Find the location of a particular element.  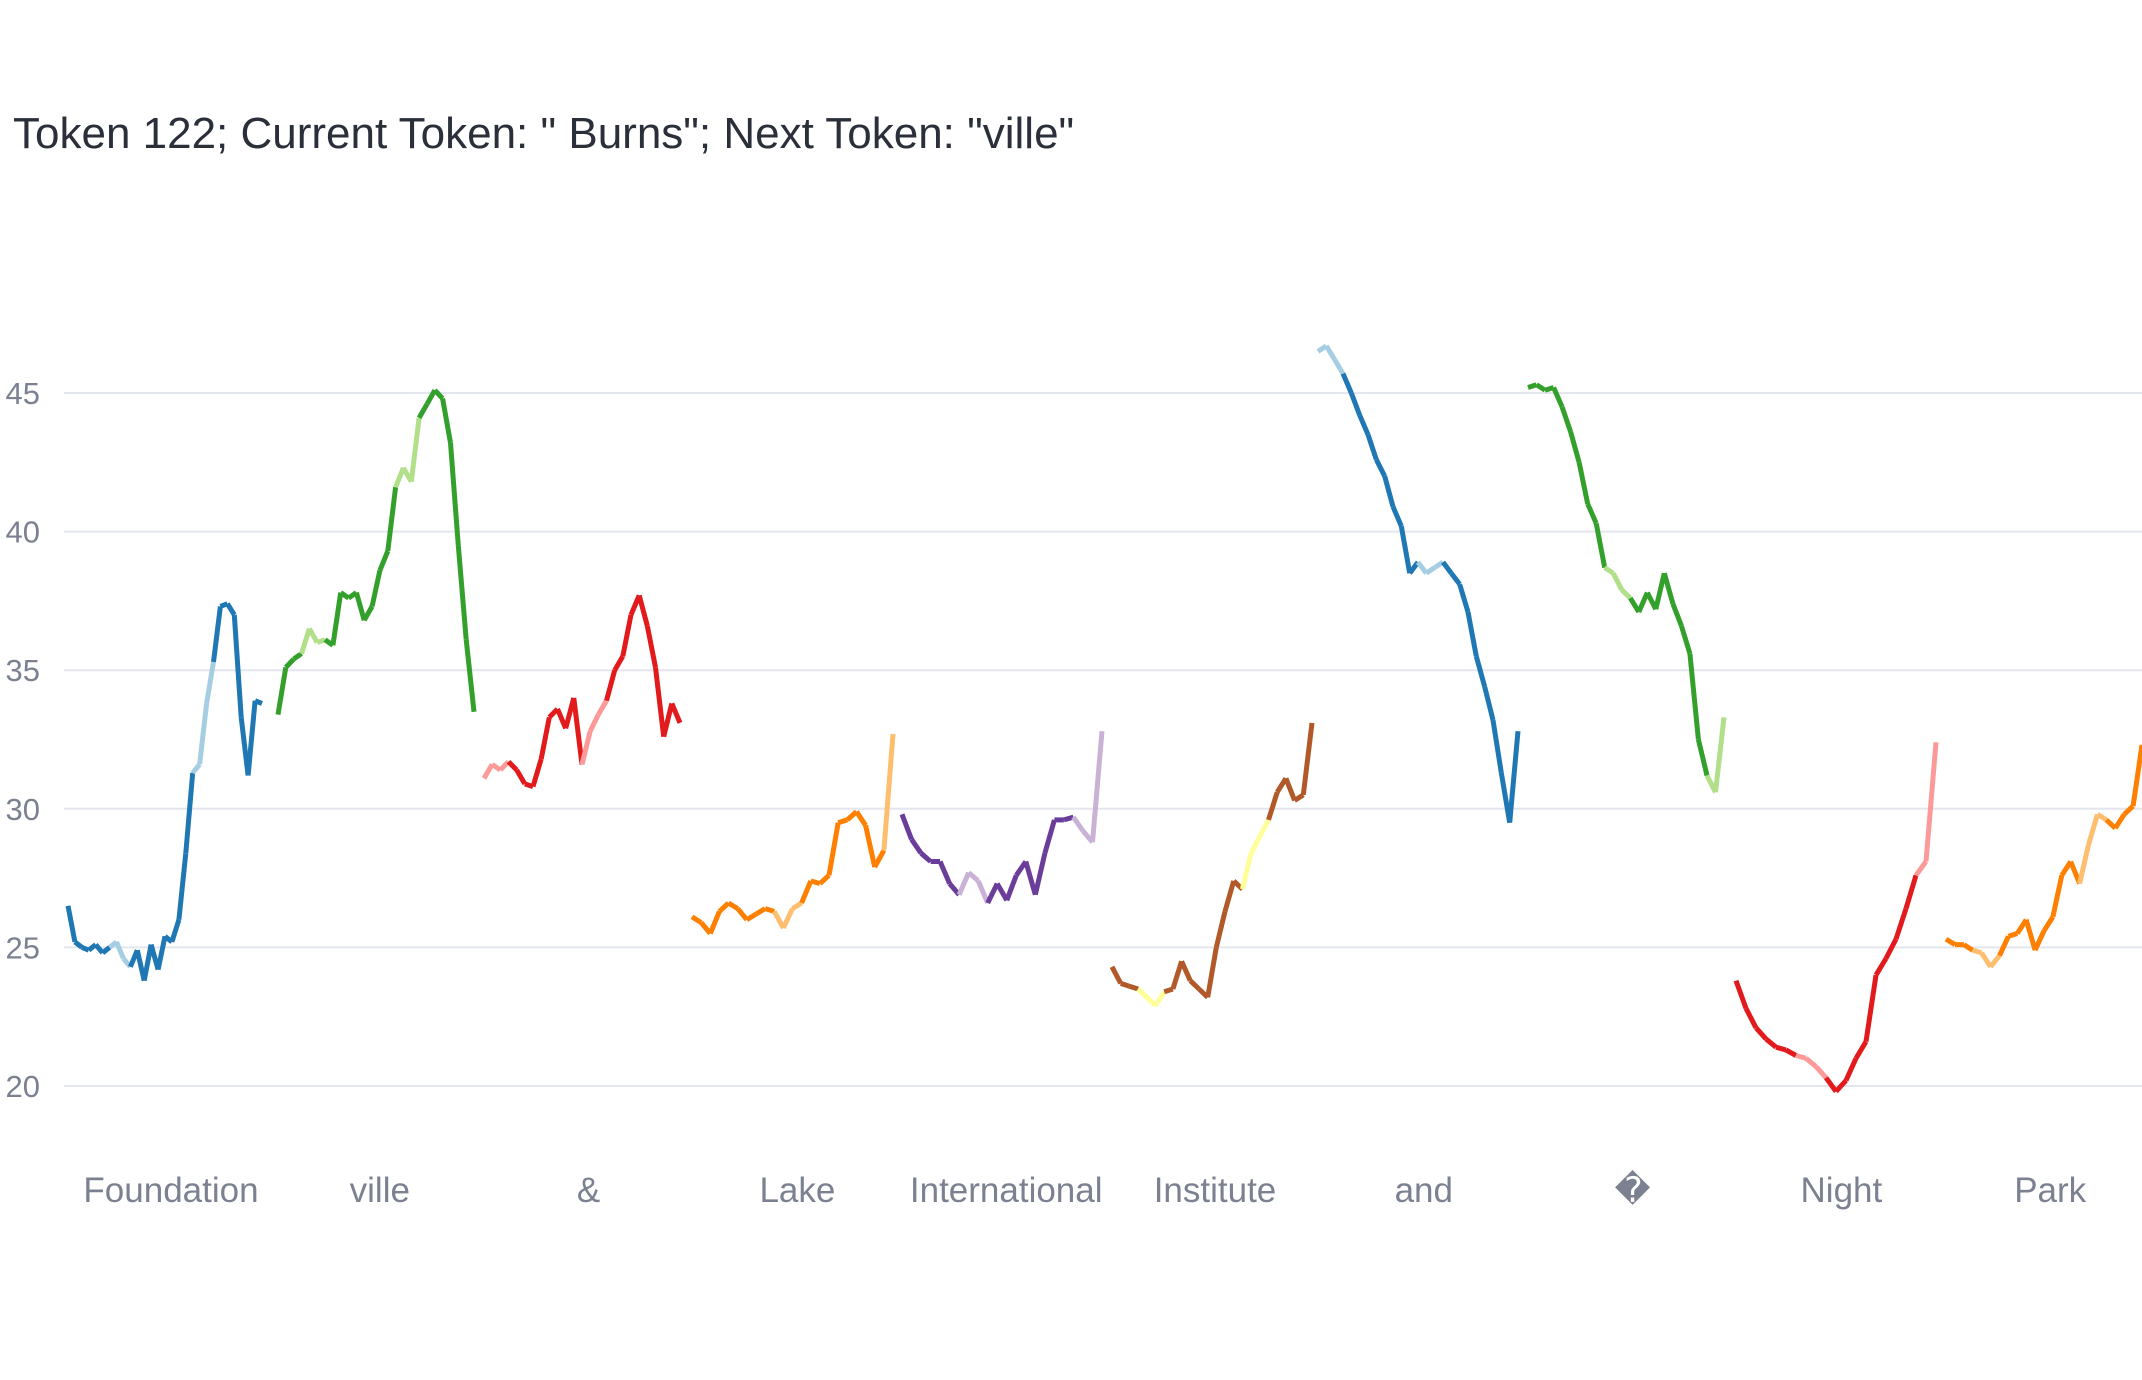

x-tick-label: Night is located at coordinates (1842, 1190).